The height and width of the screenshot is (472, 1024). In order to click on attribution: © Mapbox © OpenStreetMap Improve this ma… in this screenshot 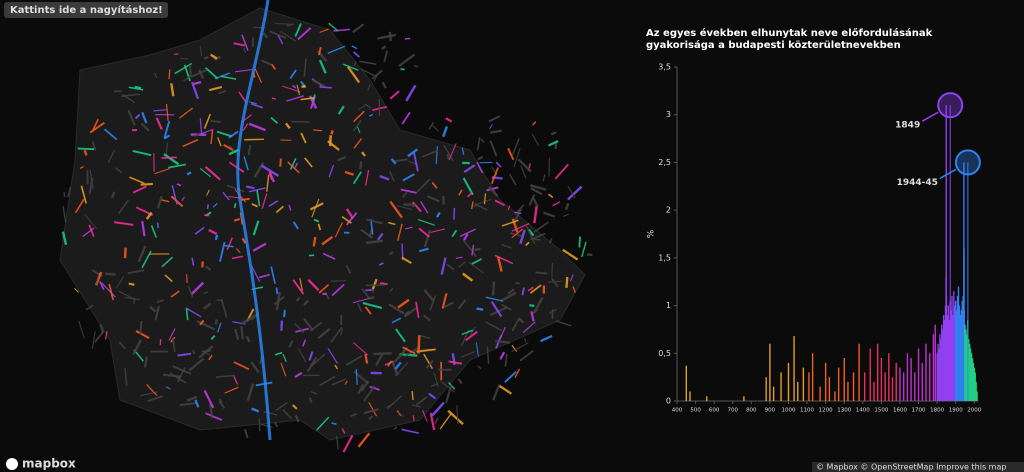, I will do `click(911, 467)`.